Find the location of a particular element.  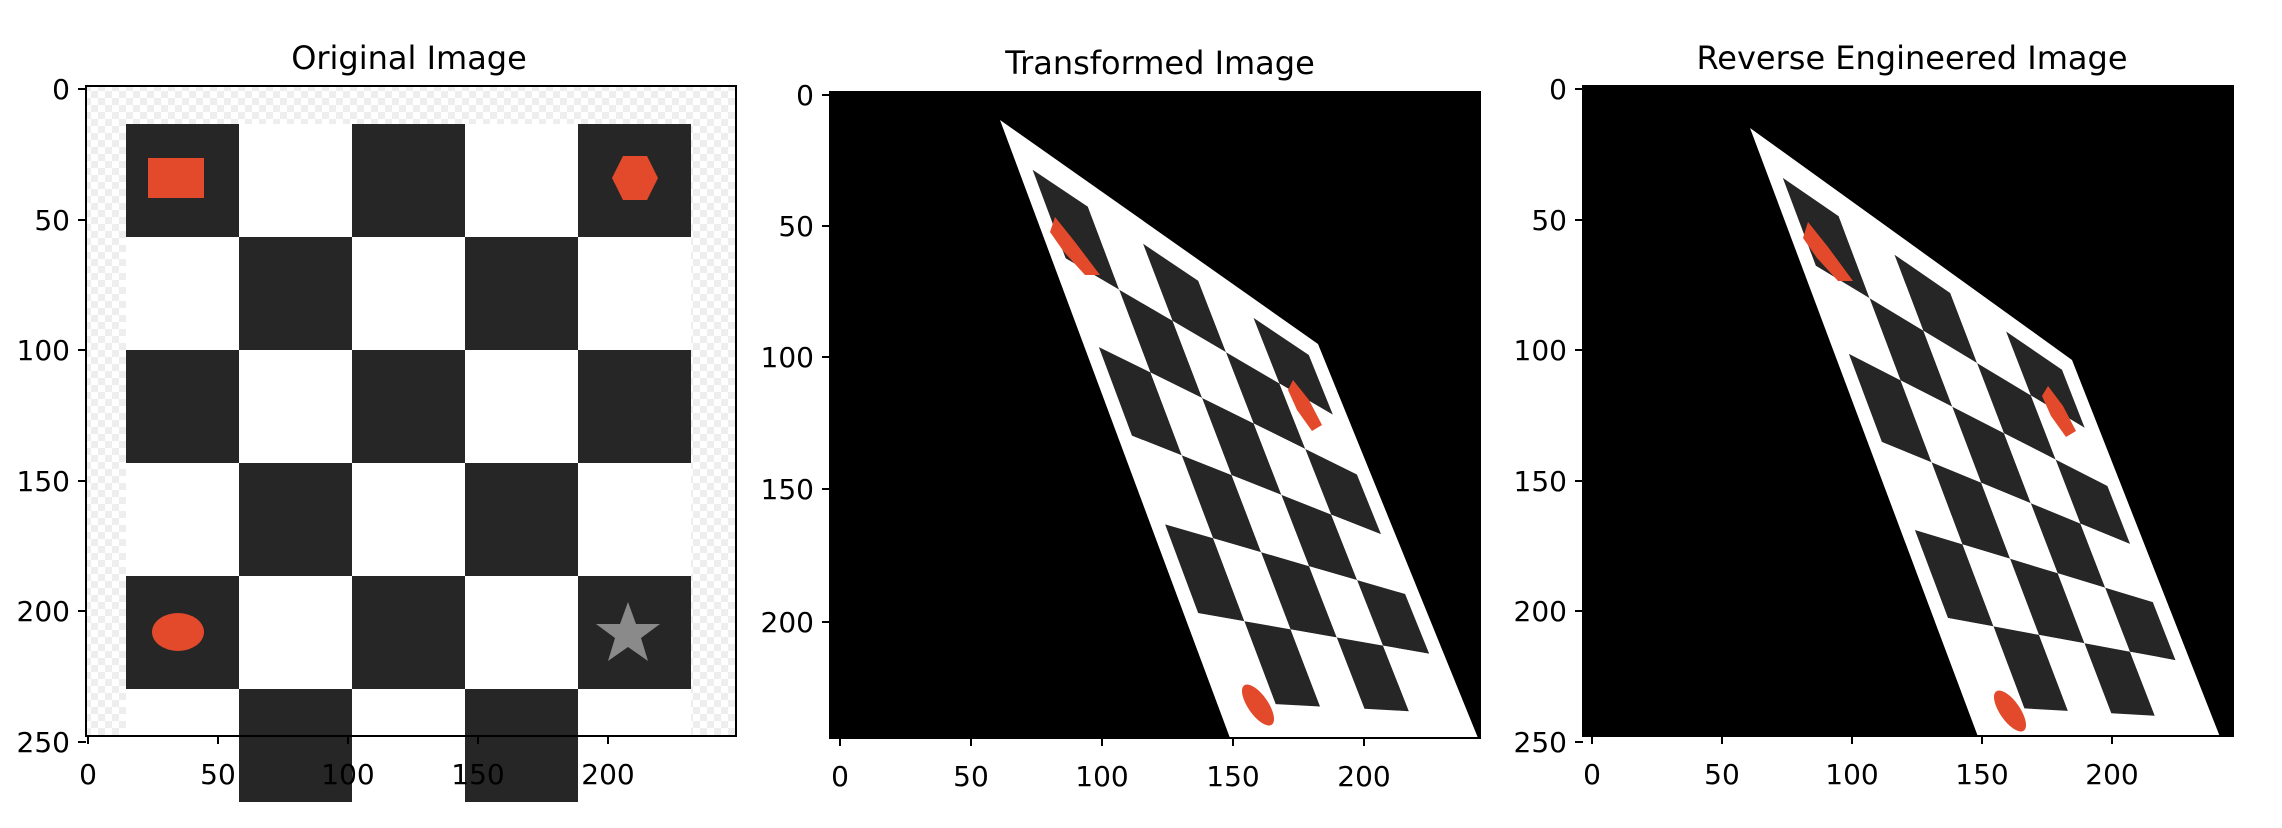

y-axis-original: 0 50 100 150 200 250 is located at coordinates (51, 416).